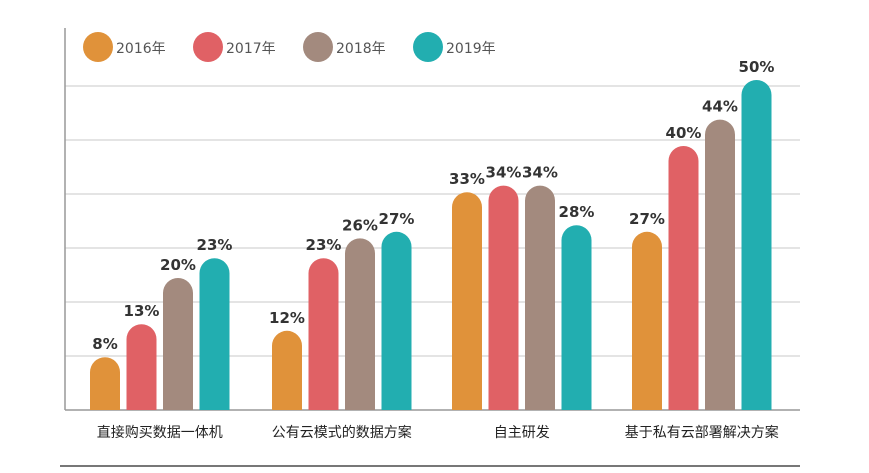 The height and width of the screenshot is (473, 869). Describe the element at coordinates (757, 67) in the screenshot. I see `data-label: 50%` at that location.